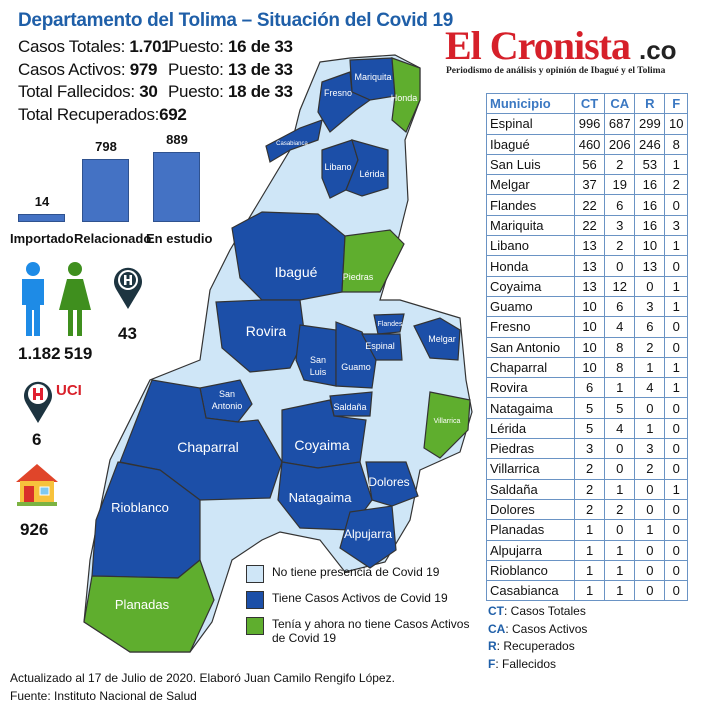  I want to click on cell-value: 53, so click(650, 164).